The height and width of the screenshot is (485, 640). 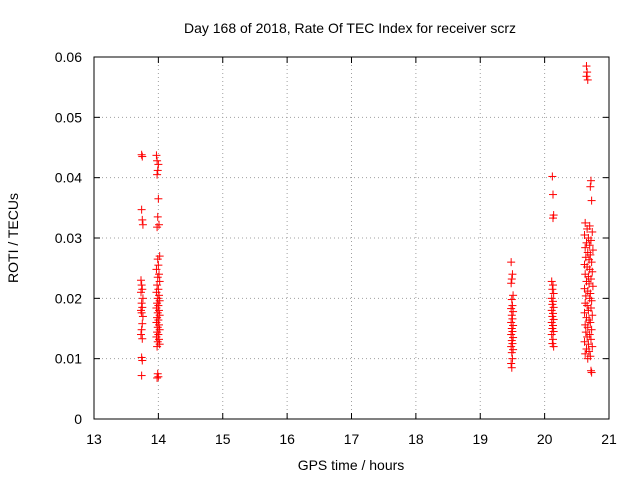 I want to click on y-tick-label: 0, so click(x=78, y=419).